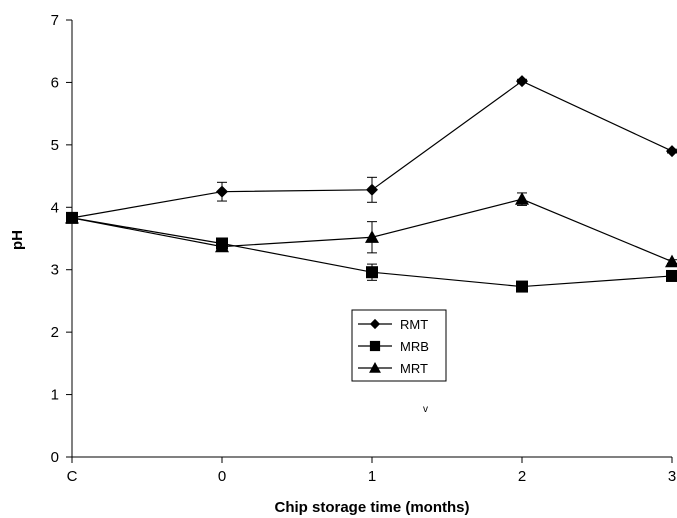  Describe the element at coordinates (55, 457) in the screenshot. I see `y-tick-label: 0` at that location.